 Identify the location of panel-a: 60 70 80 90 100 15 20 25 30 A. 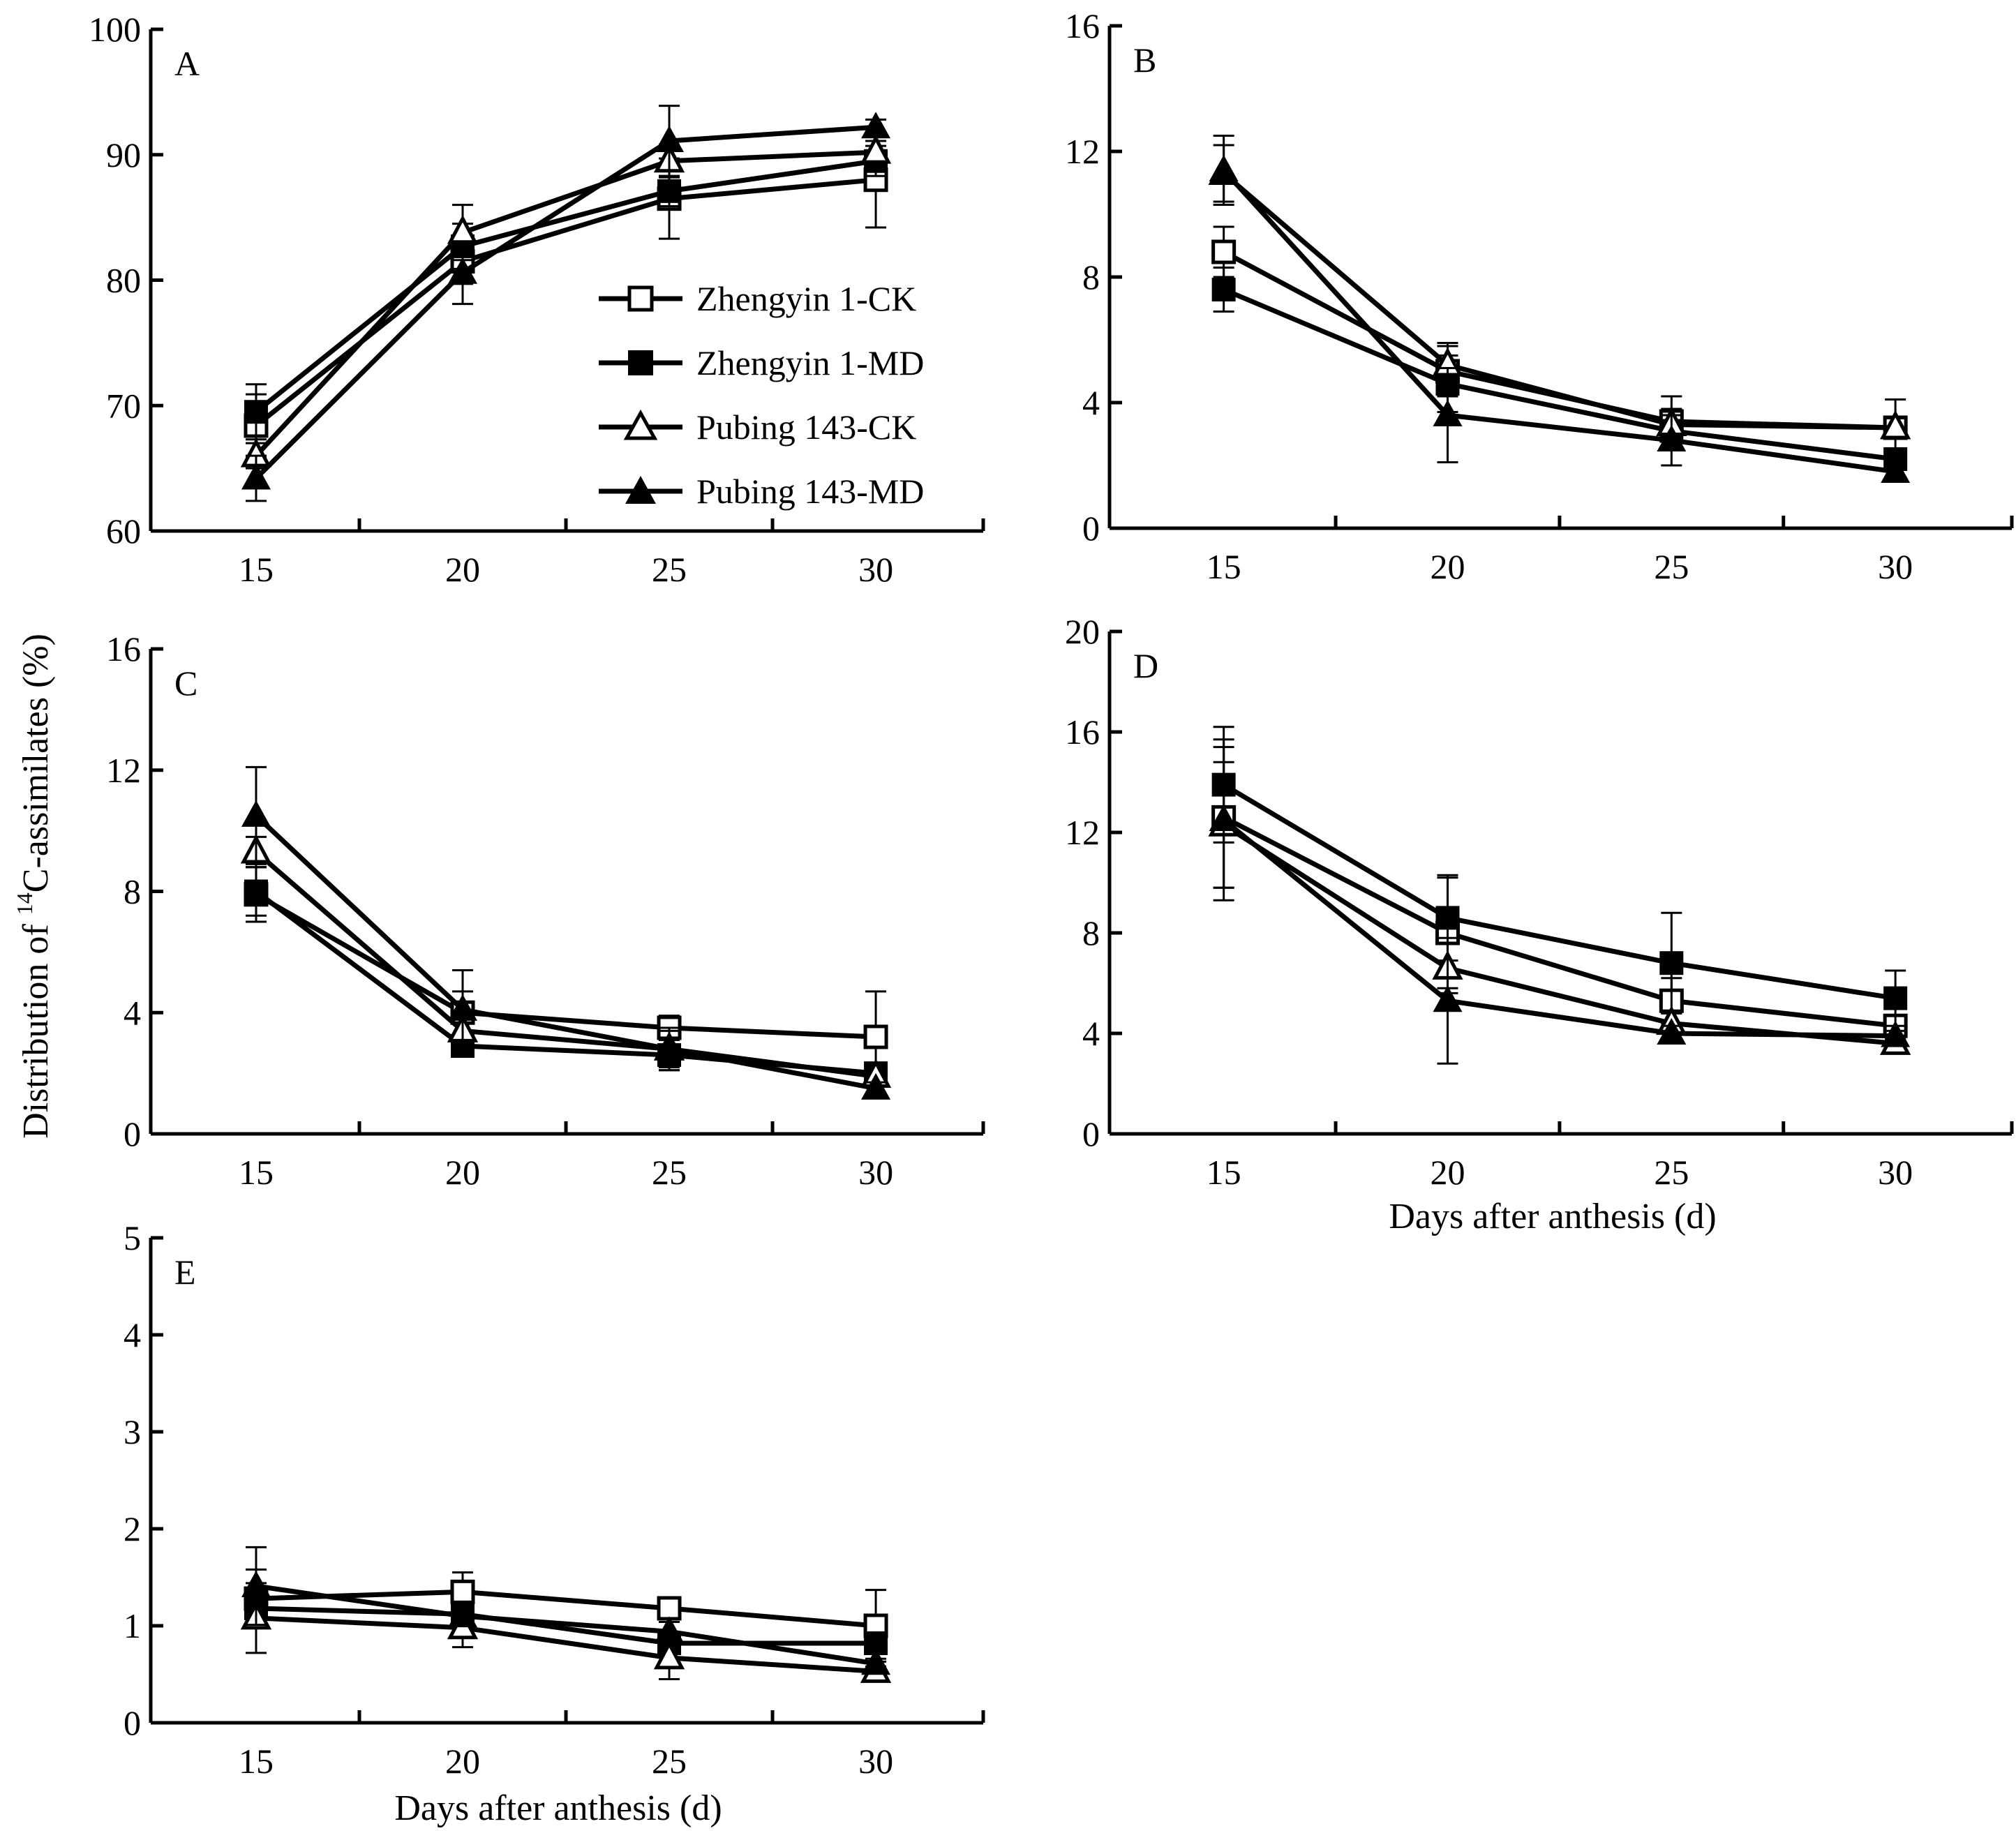
(537, 299).